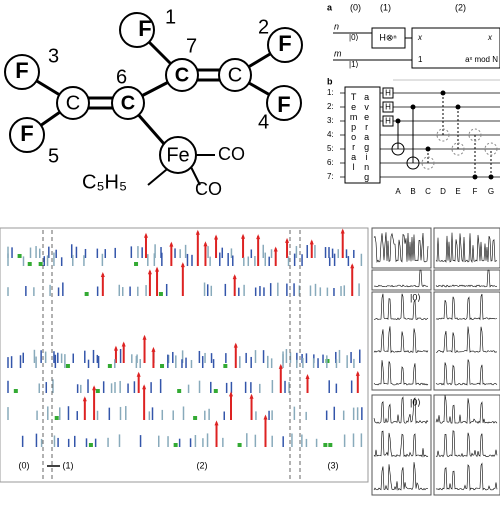  Describe the element at coordinates (398, 191) in the screenshot. I see `step-label: A` at that location.